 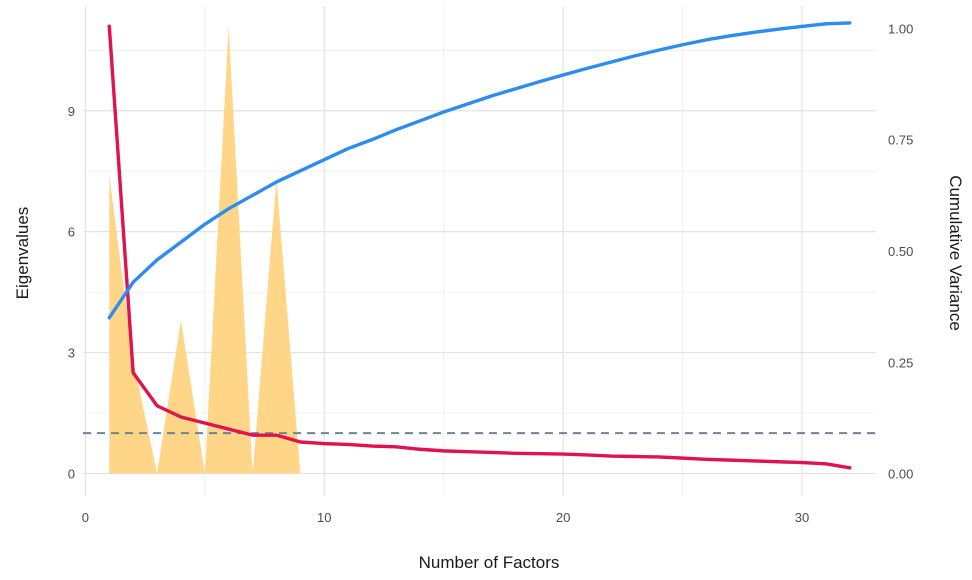 What do you see at coordinates (900, 28) in the screenshot?
I see `y2-tick-label: 1.00` at bounding box center [900, 28].